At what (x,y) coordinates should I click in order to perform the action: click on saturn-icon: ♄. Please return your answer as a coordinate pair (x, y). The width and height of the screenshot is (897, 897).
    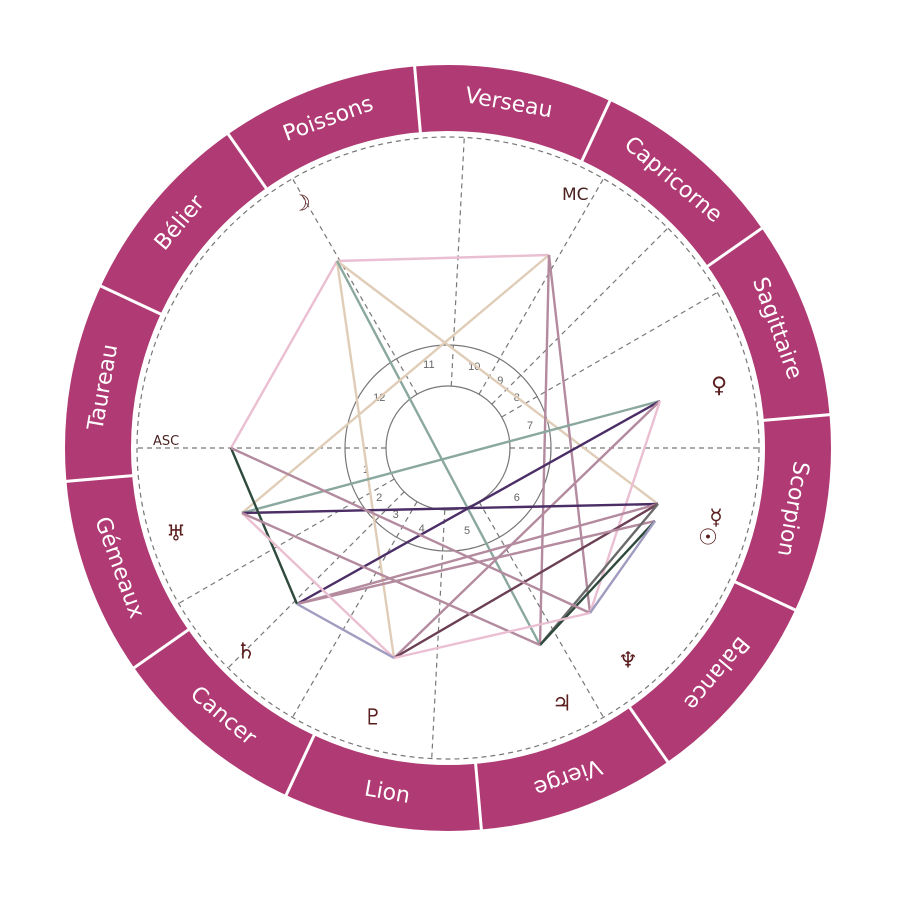
    Looking at the image, I should click on (246, 652).